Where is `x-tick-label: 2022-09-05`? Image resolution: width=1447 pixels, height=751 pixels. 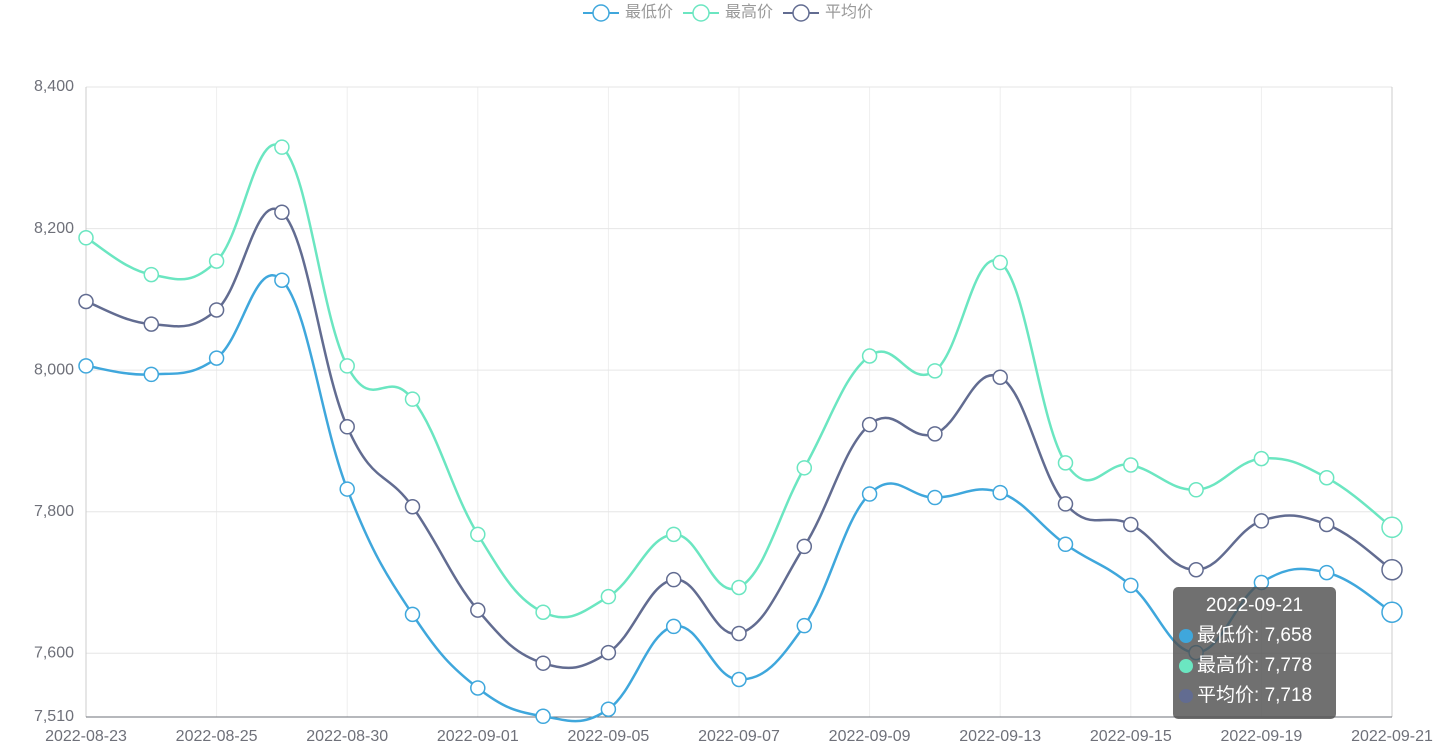
x-tick-label: 2022-09-05 is located at coordinates (608, 736).